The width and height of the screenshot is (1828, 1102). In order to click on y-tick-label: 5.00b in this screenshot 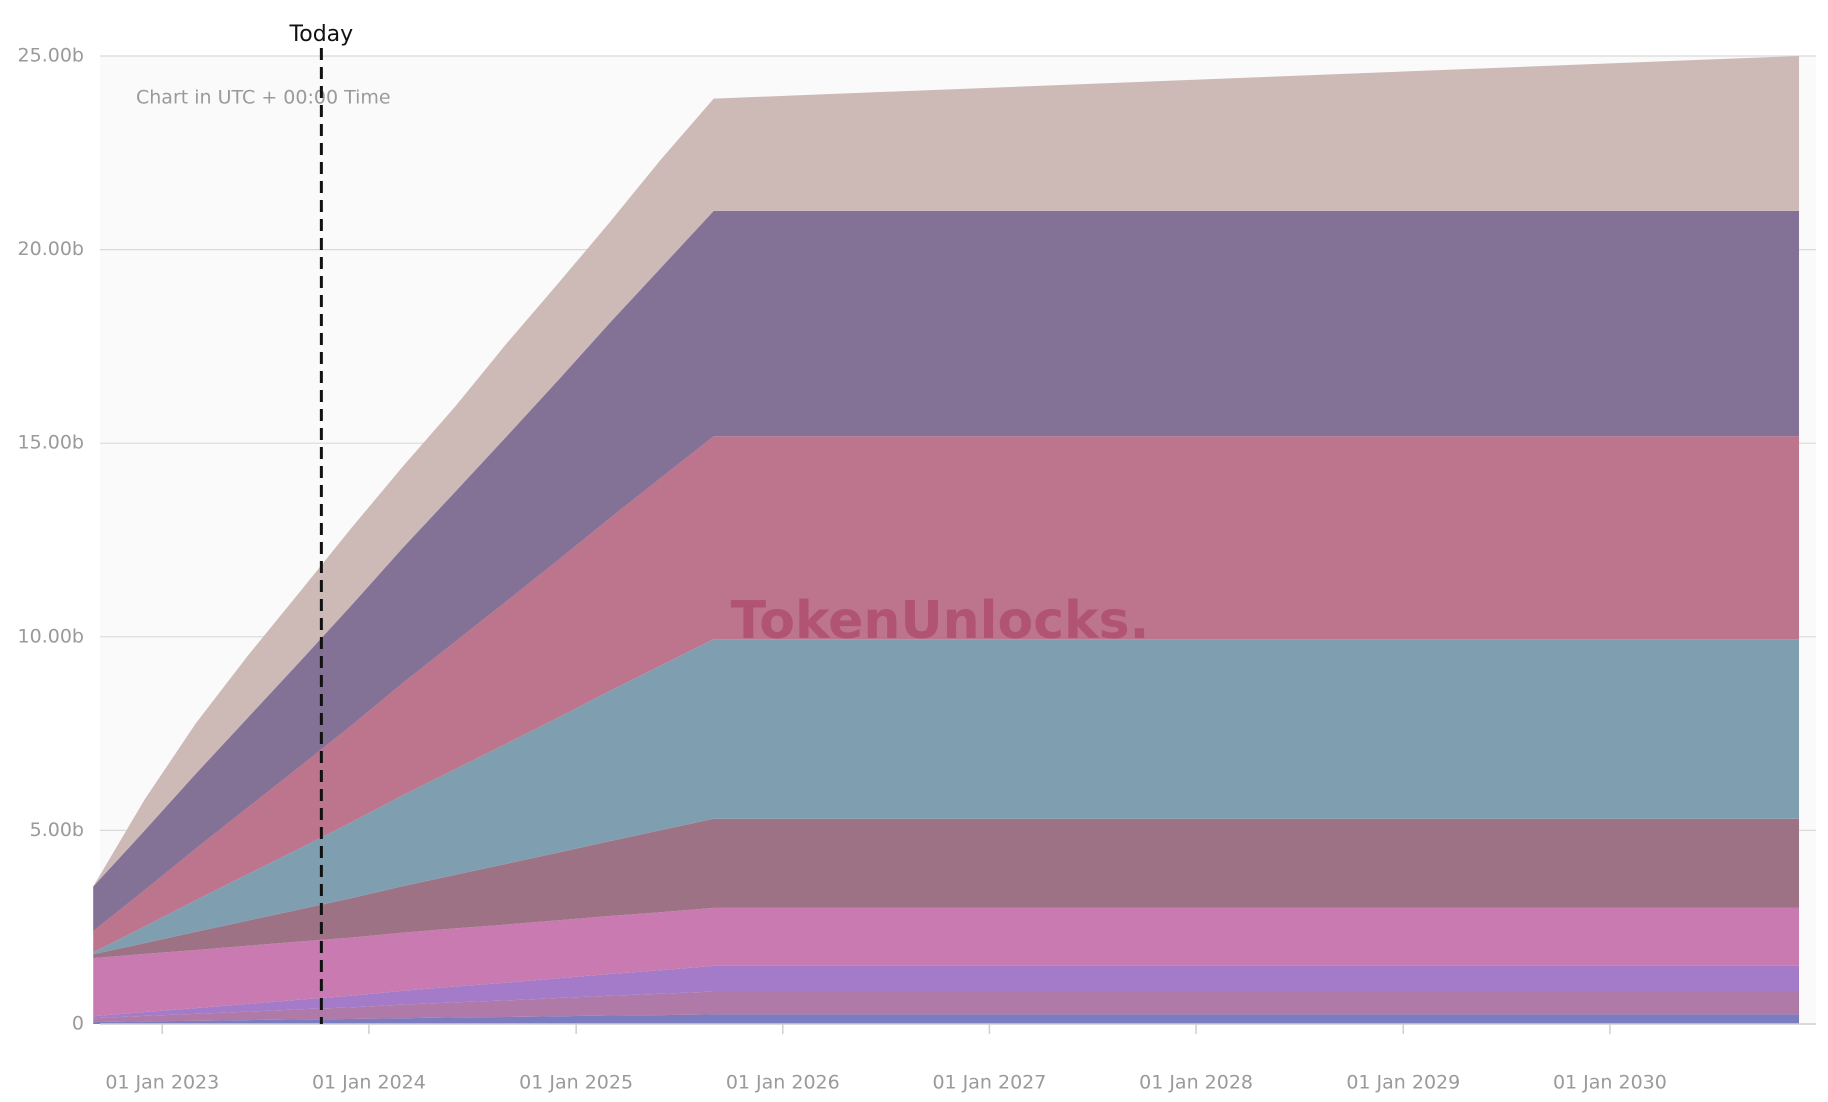, I will do `click(57, 830)`.